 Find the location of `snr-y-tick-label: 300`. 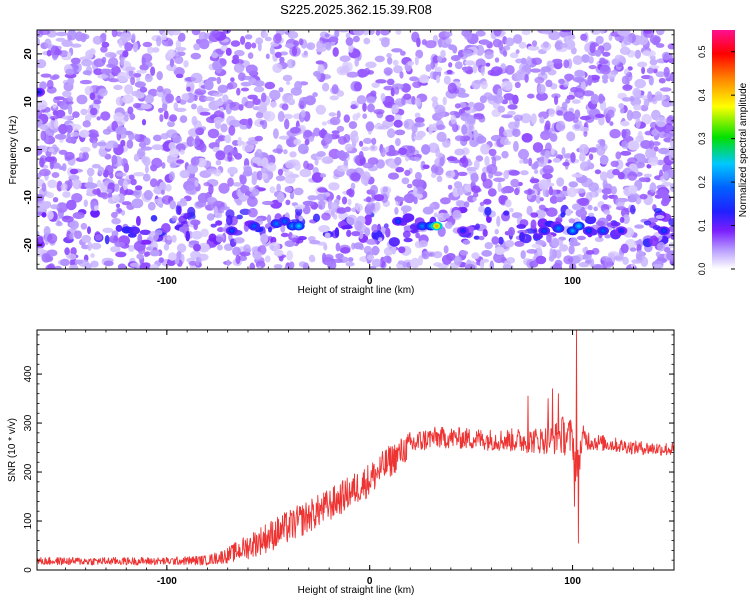

snr-y-tick-label: 300 is located at coordinates (28, 422).